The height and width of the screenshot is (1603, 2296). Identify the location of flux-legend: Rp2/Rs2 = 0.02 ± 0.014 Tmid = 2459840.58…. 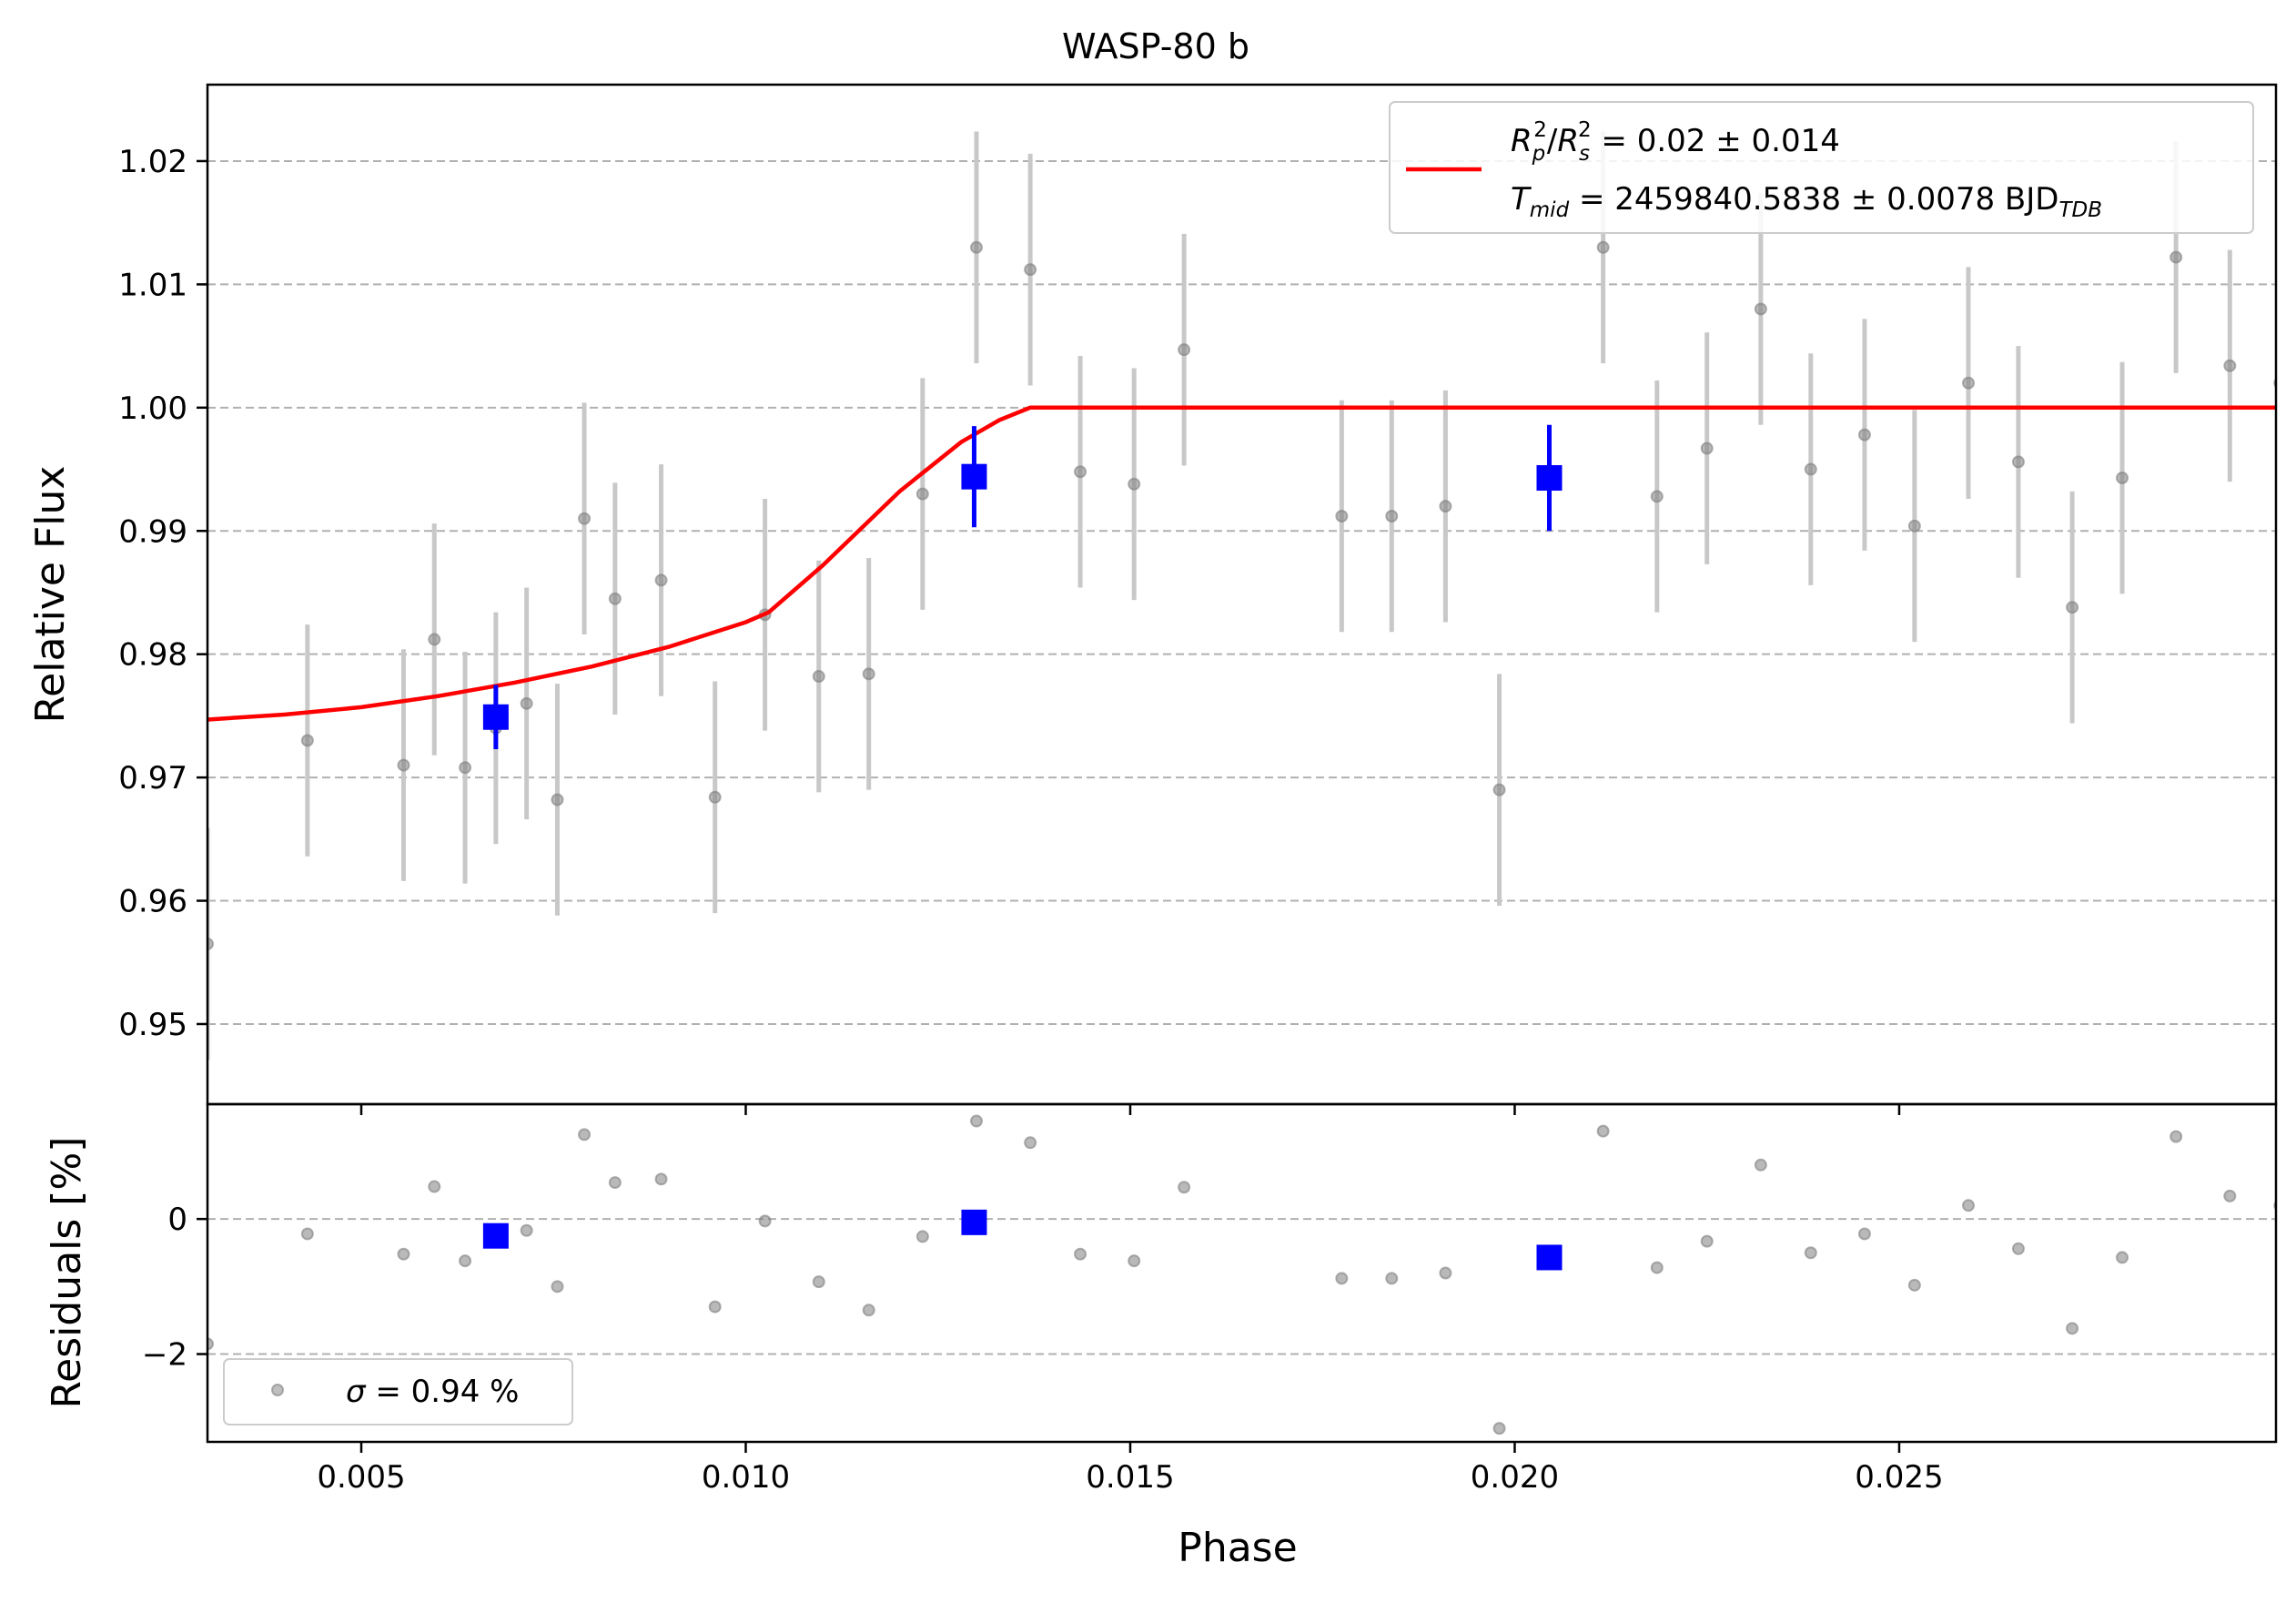
(1822, 167).